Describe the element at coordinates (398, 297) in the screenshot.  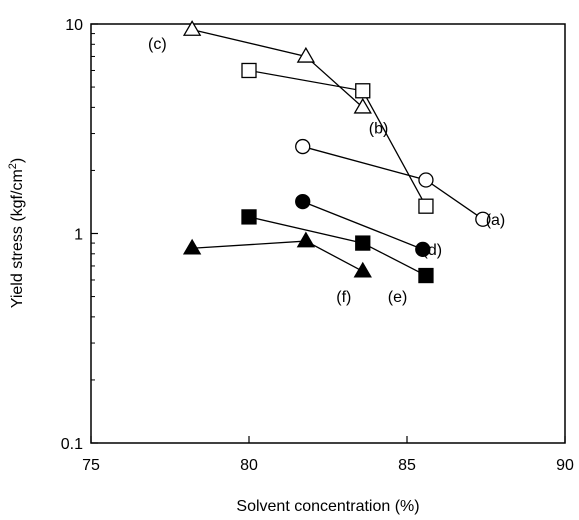
I see `series-label: (e)` at that location.